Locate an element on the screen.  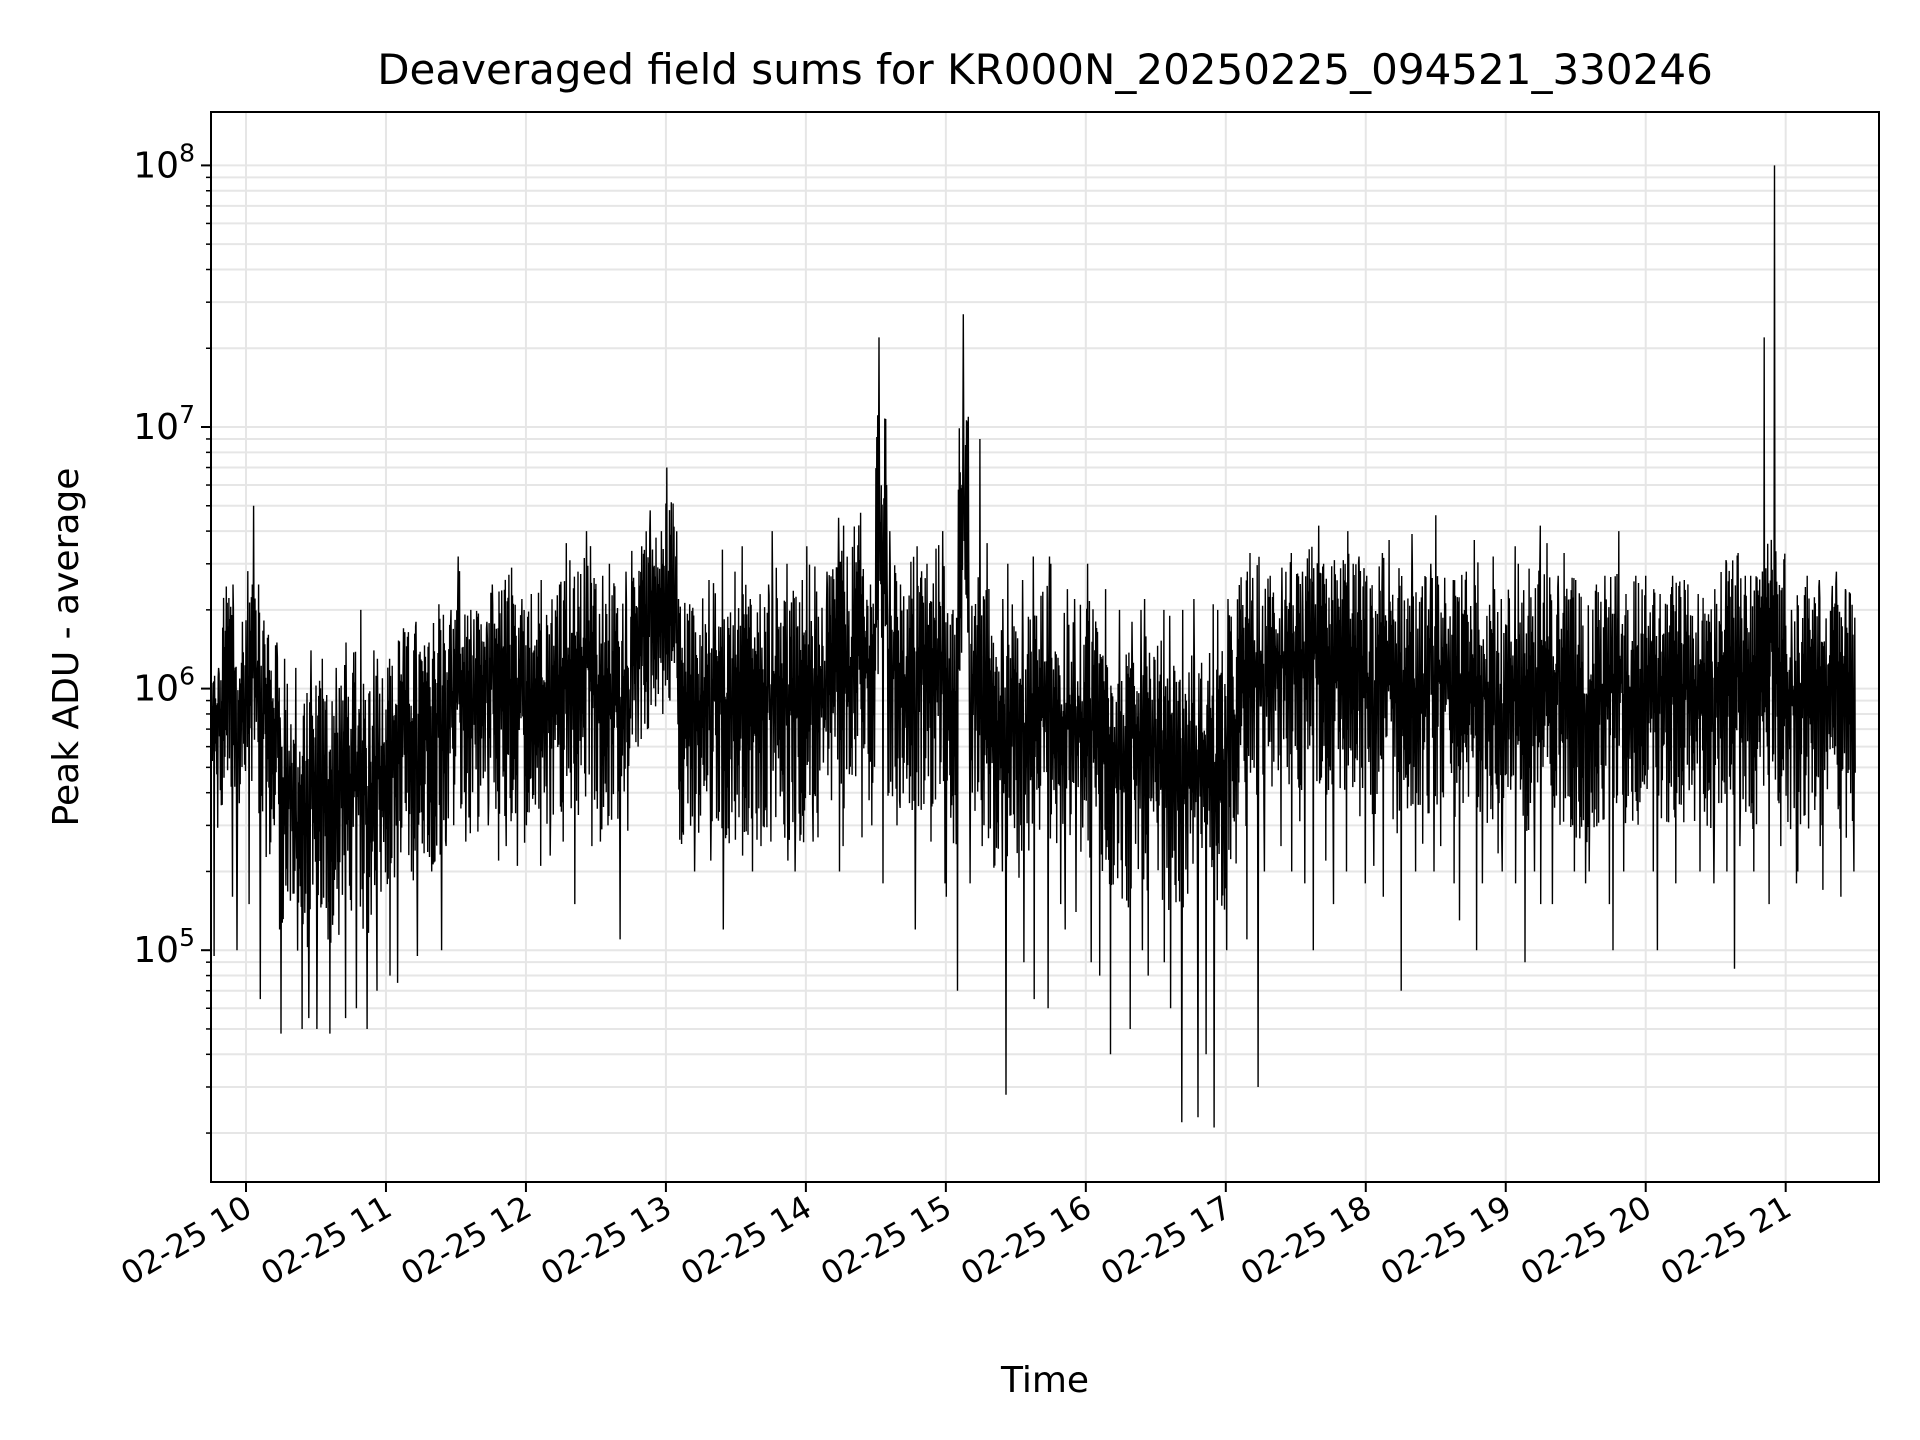
x-axis-label: Time is located at coordinates (1044, 1380).